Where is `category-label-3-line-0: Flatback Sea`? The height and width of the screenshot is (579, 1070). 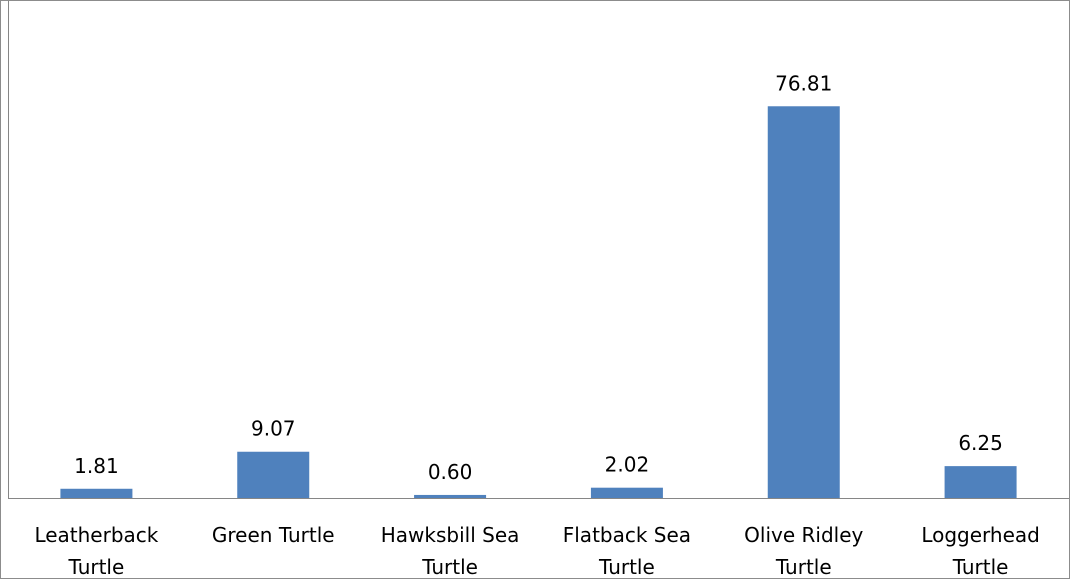 category-label-3-line-0: Flatback Sea is located at coordinates (627, 535).